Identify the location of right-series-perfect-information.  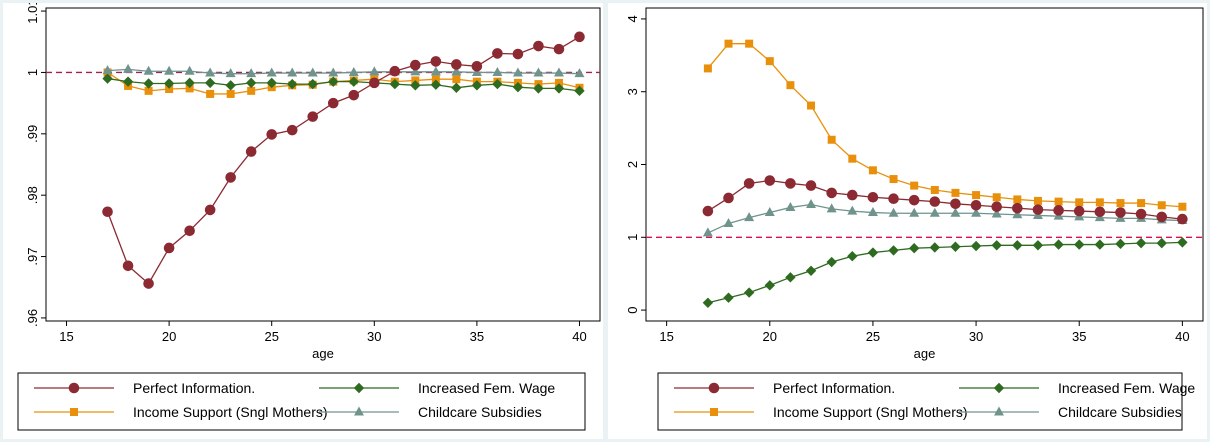
(945, 200).